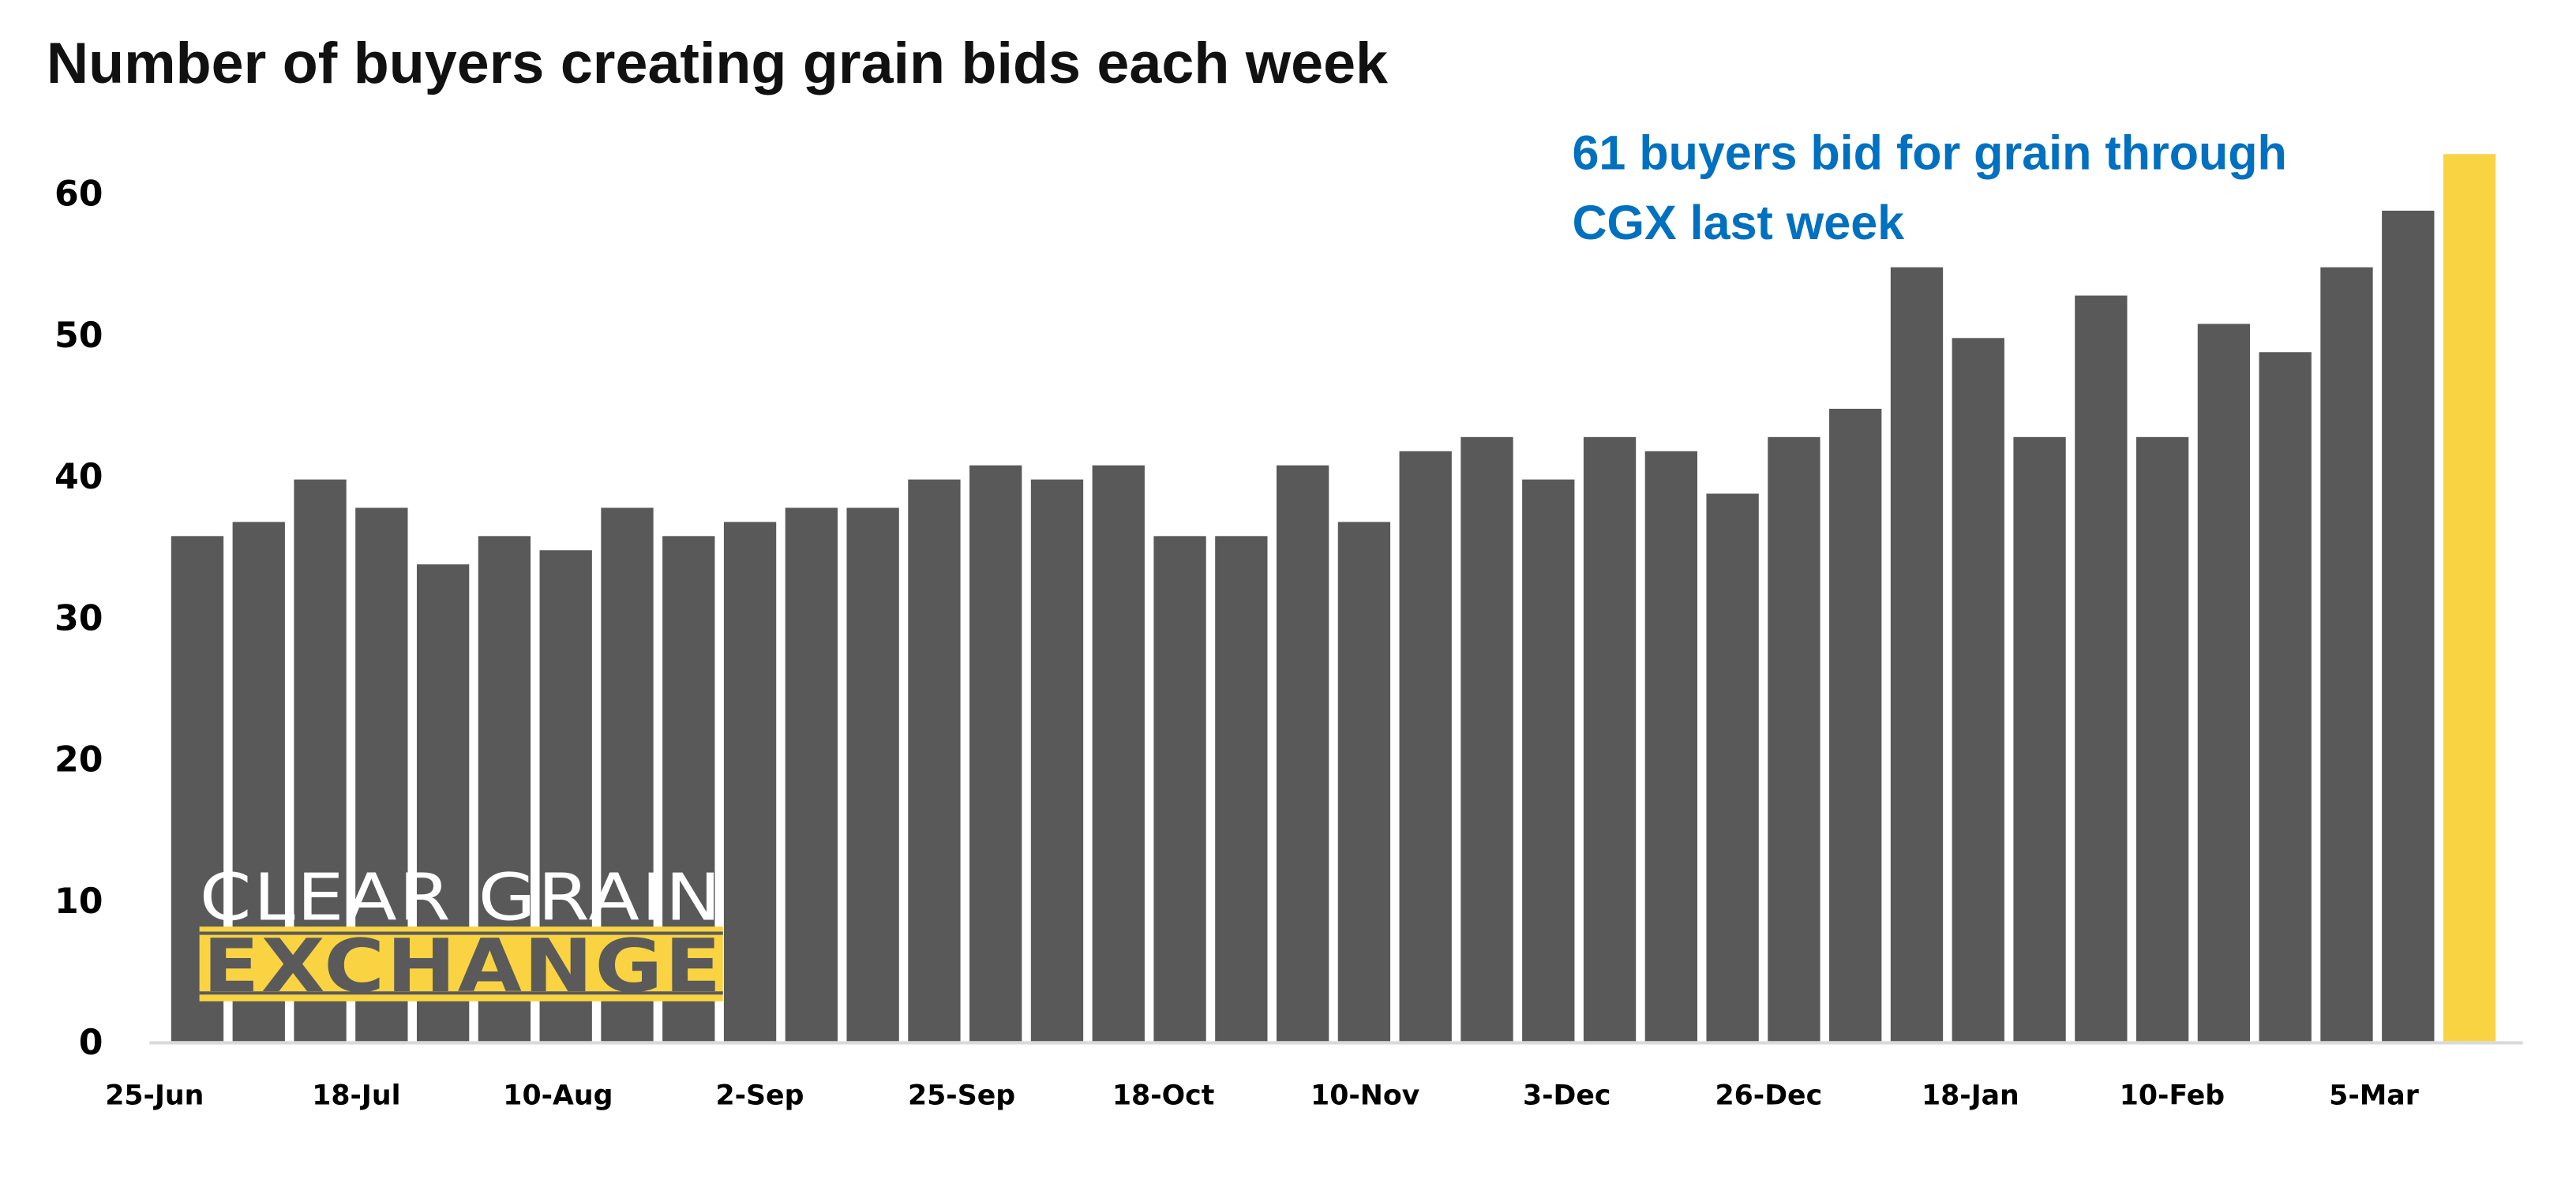 This screenshot has height=1179, width=2576. I want to click on x-tick-label: 18-Jul, so click(356, 1095).